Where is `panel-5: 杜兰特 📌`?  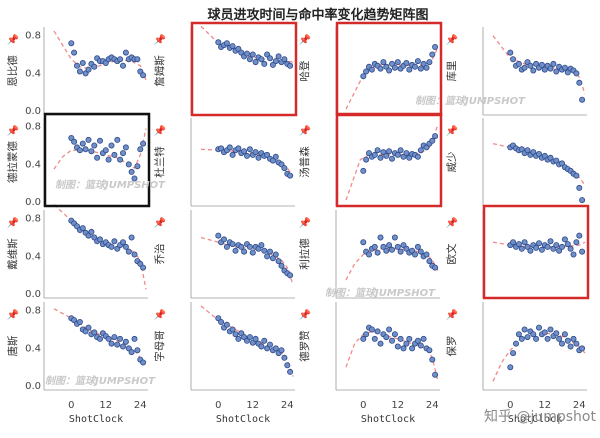
panel-5: 杜兰特 📌 is located at coordinates (224, 162).